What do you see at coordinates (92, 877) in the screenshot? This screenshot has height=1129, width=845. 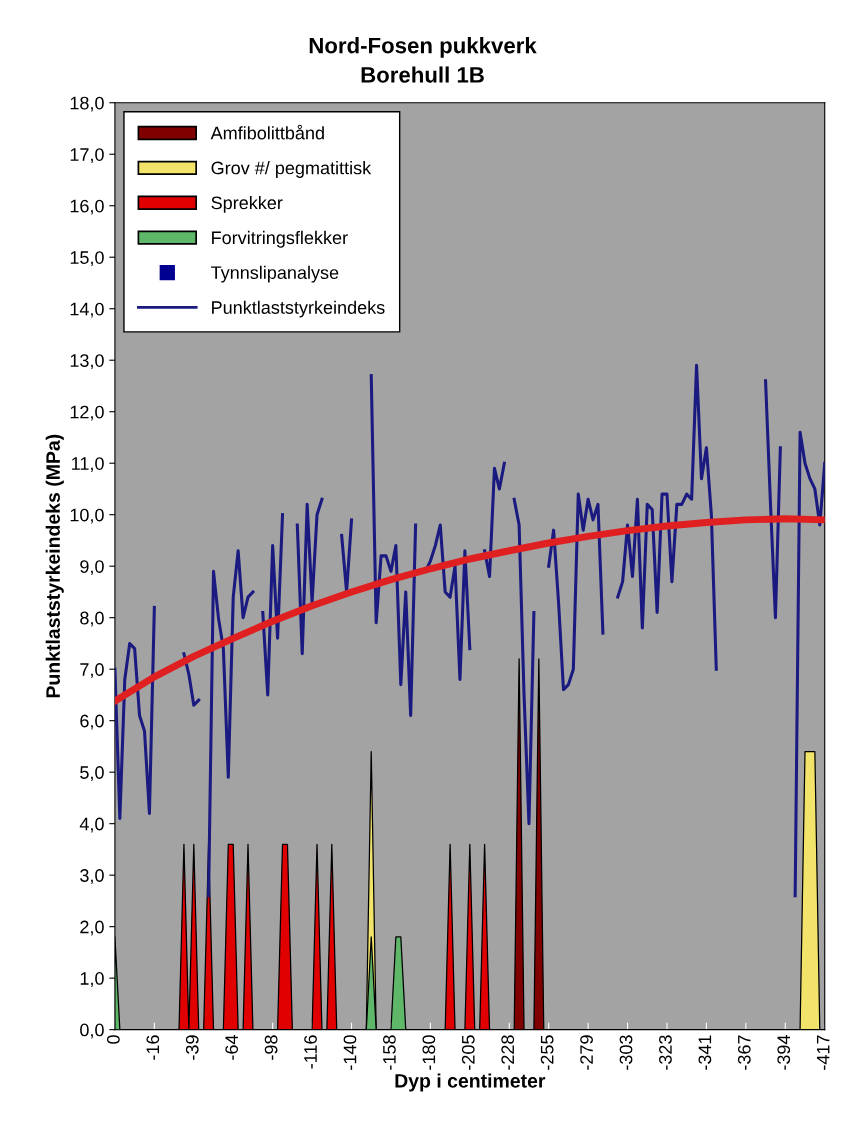 I see `y-tick-label: 3,0` at bounding box center [92, 877].